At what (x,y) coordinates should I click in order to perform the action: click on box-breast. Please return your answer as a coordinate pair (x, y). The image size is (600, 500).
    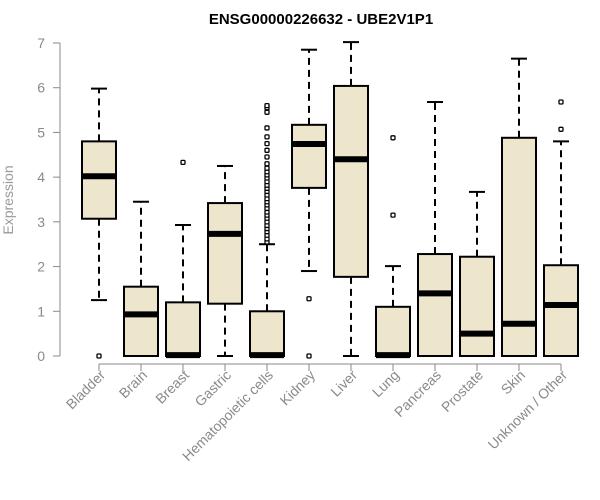
    Looking at the image, I should click on (183, 259).